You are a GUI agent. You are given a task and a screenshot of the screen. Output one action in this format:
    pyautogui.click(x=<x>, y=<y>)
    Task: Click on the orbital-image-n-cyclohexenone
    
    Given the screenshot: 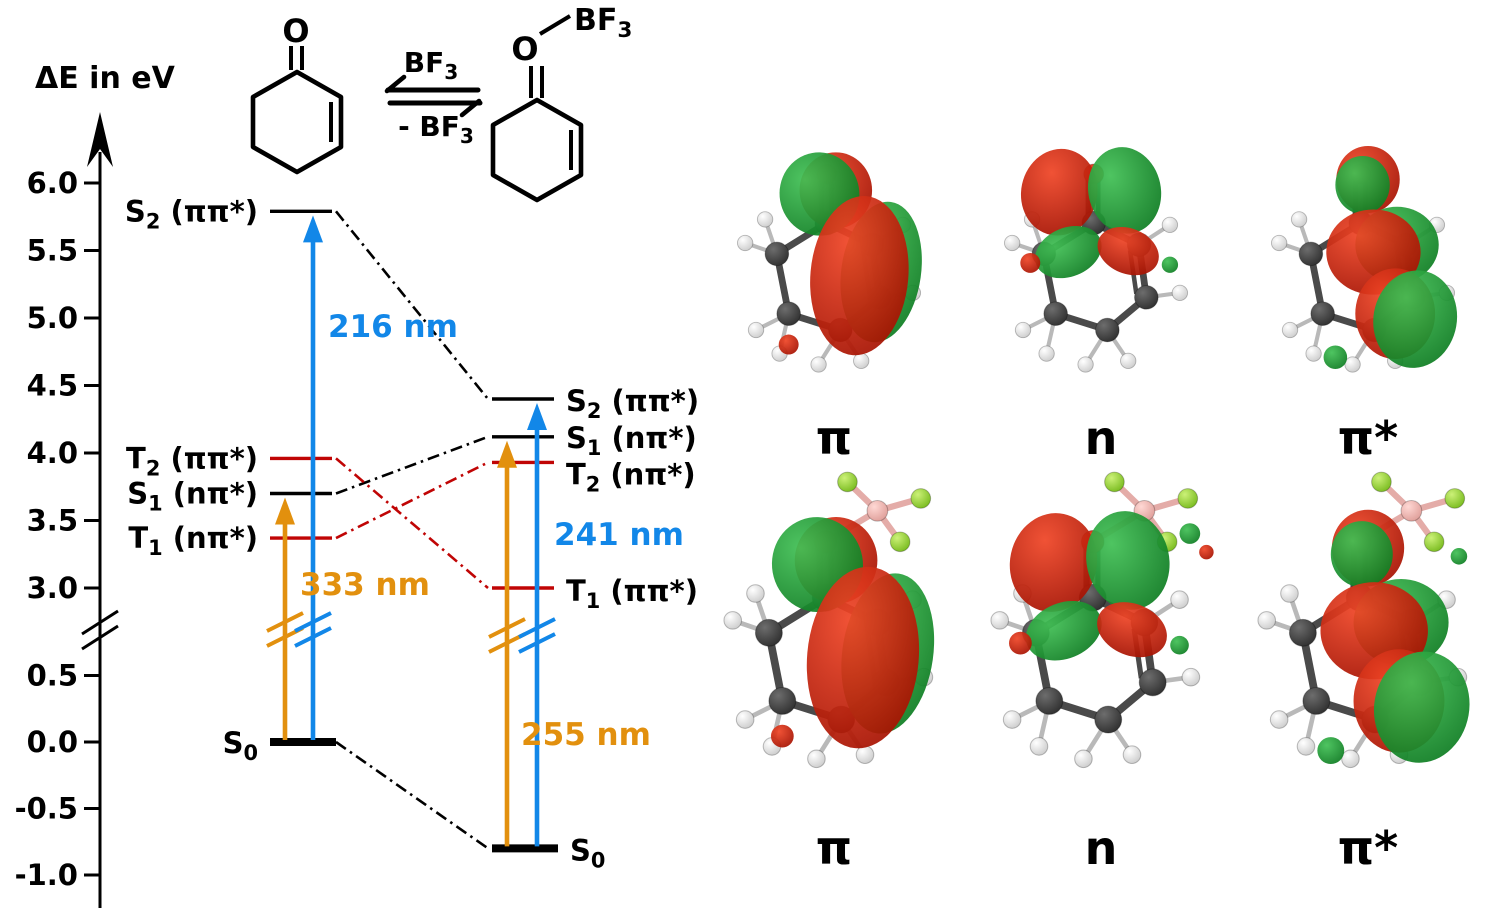 What is the action you would take?
    pyautogui.click(x=1096, y=260)
    